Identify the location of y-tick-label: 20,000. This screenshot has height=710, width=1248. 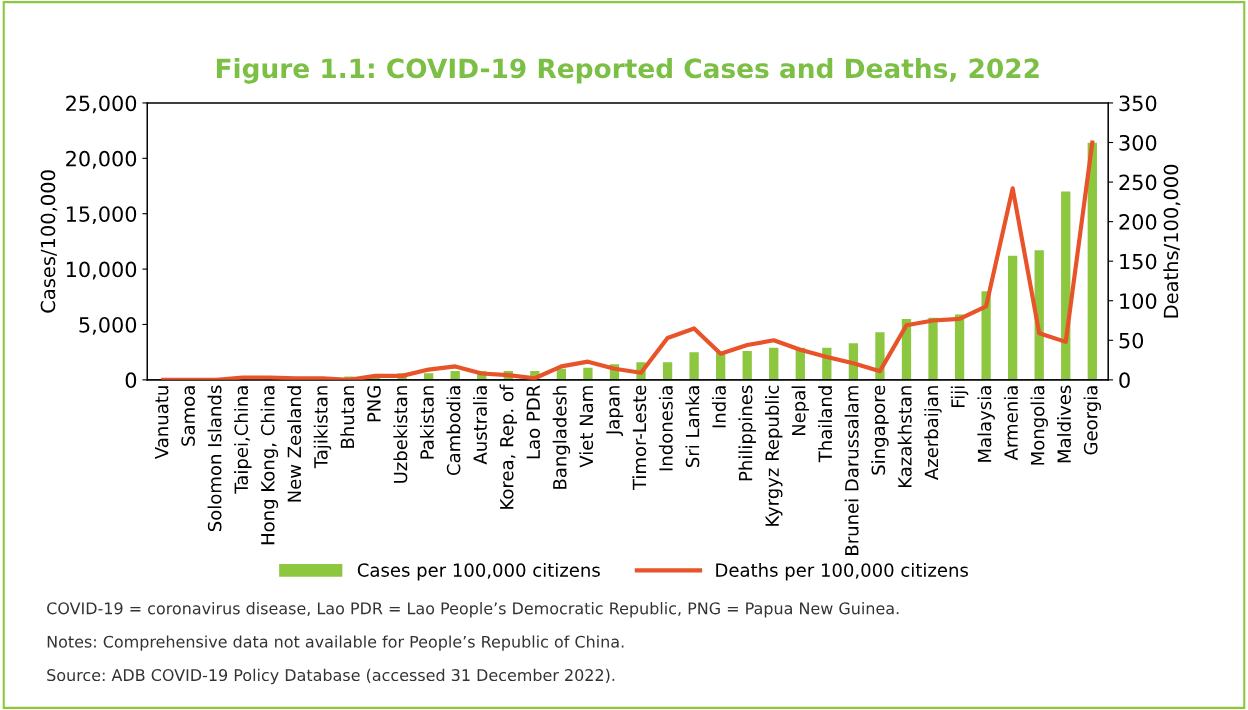
(101, 159).